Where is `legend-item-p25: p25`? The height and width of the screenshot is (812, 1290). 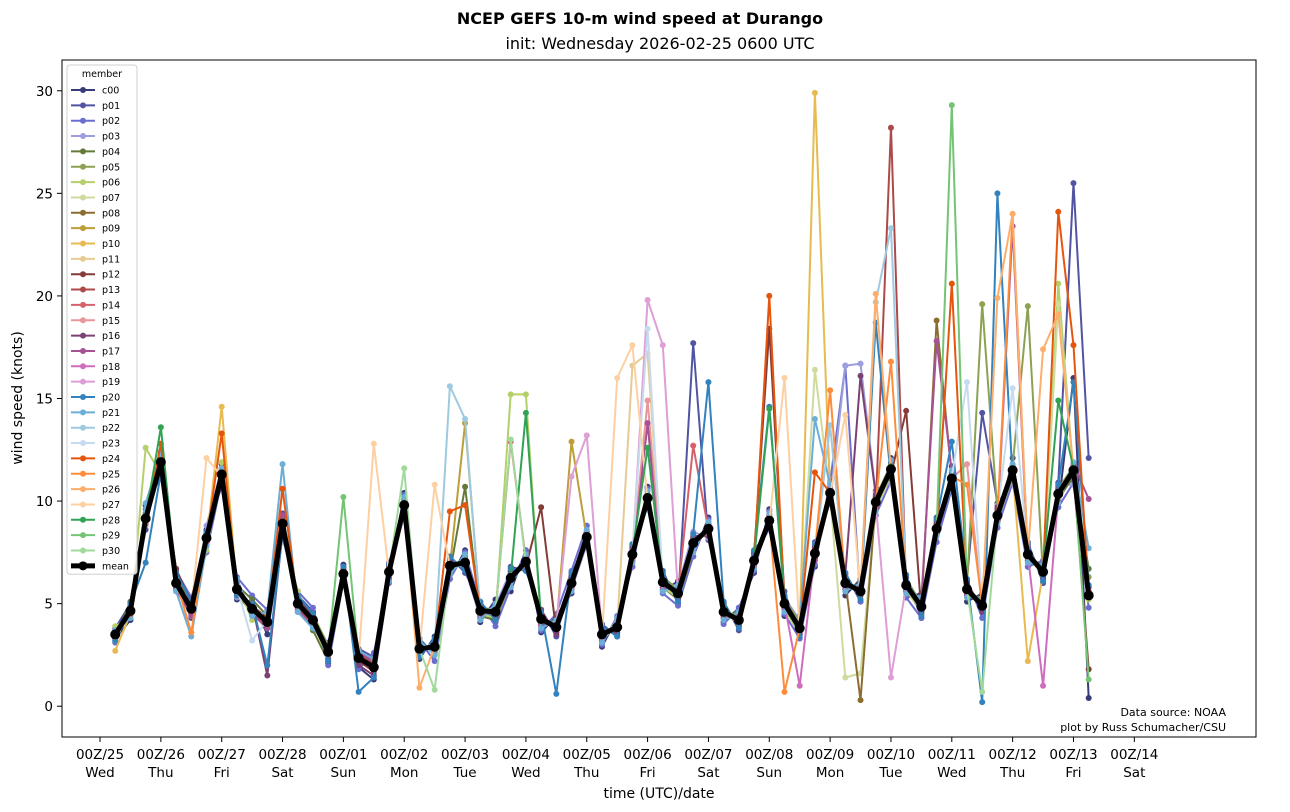
legend-item-p25: p25 is located at coordinates (95, 474).